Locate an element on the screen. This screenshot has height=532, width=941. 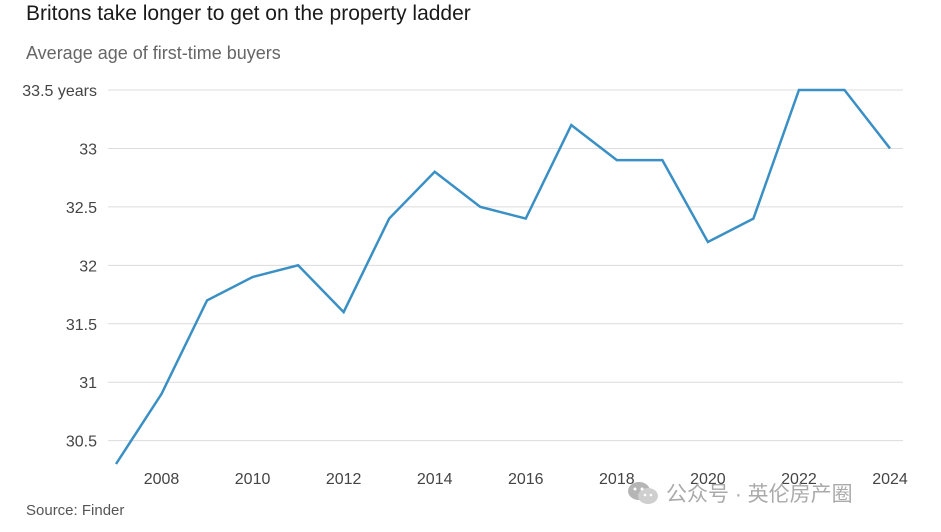
y-tick-label: 31 is located at coordinates (88, 383).